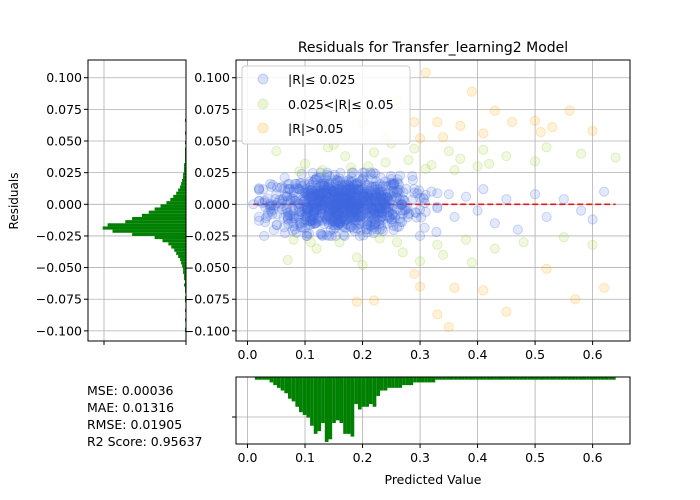 The width and height of the screenshot is (700, 500). I want to click on x-tick-label: 0.4, so click(478, 457).